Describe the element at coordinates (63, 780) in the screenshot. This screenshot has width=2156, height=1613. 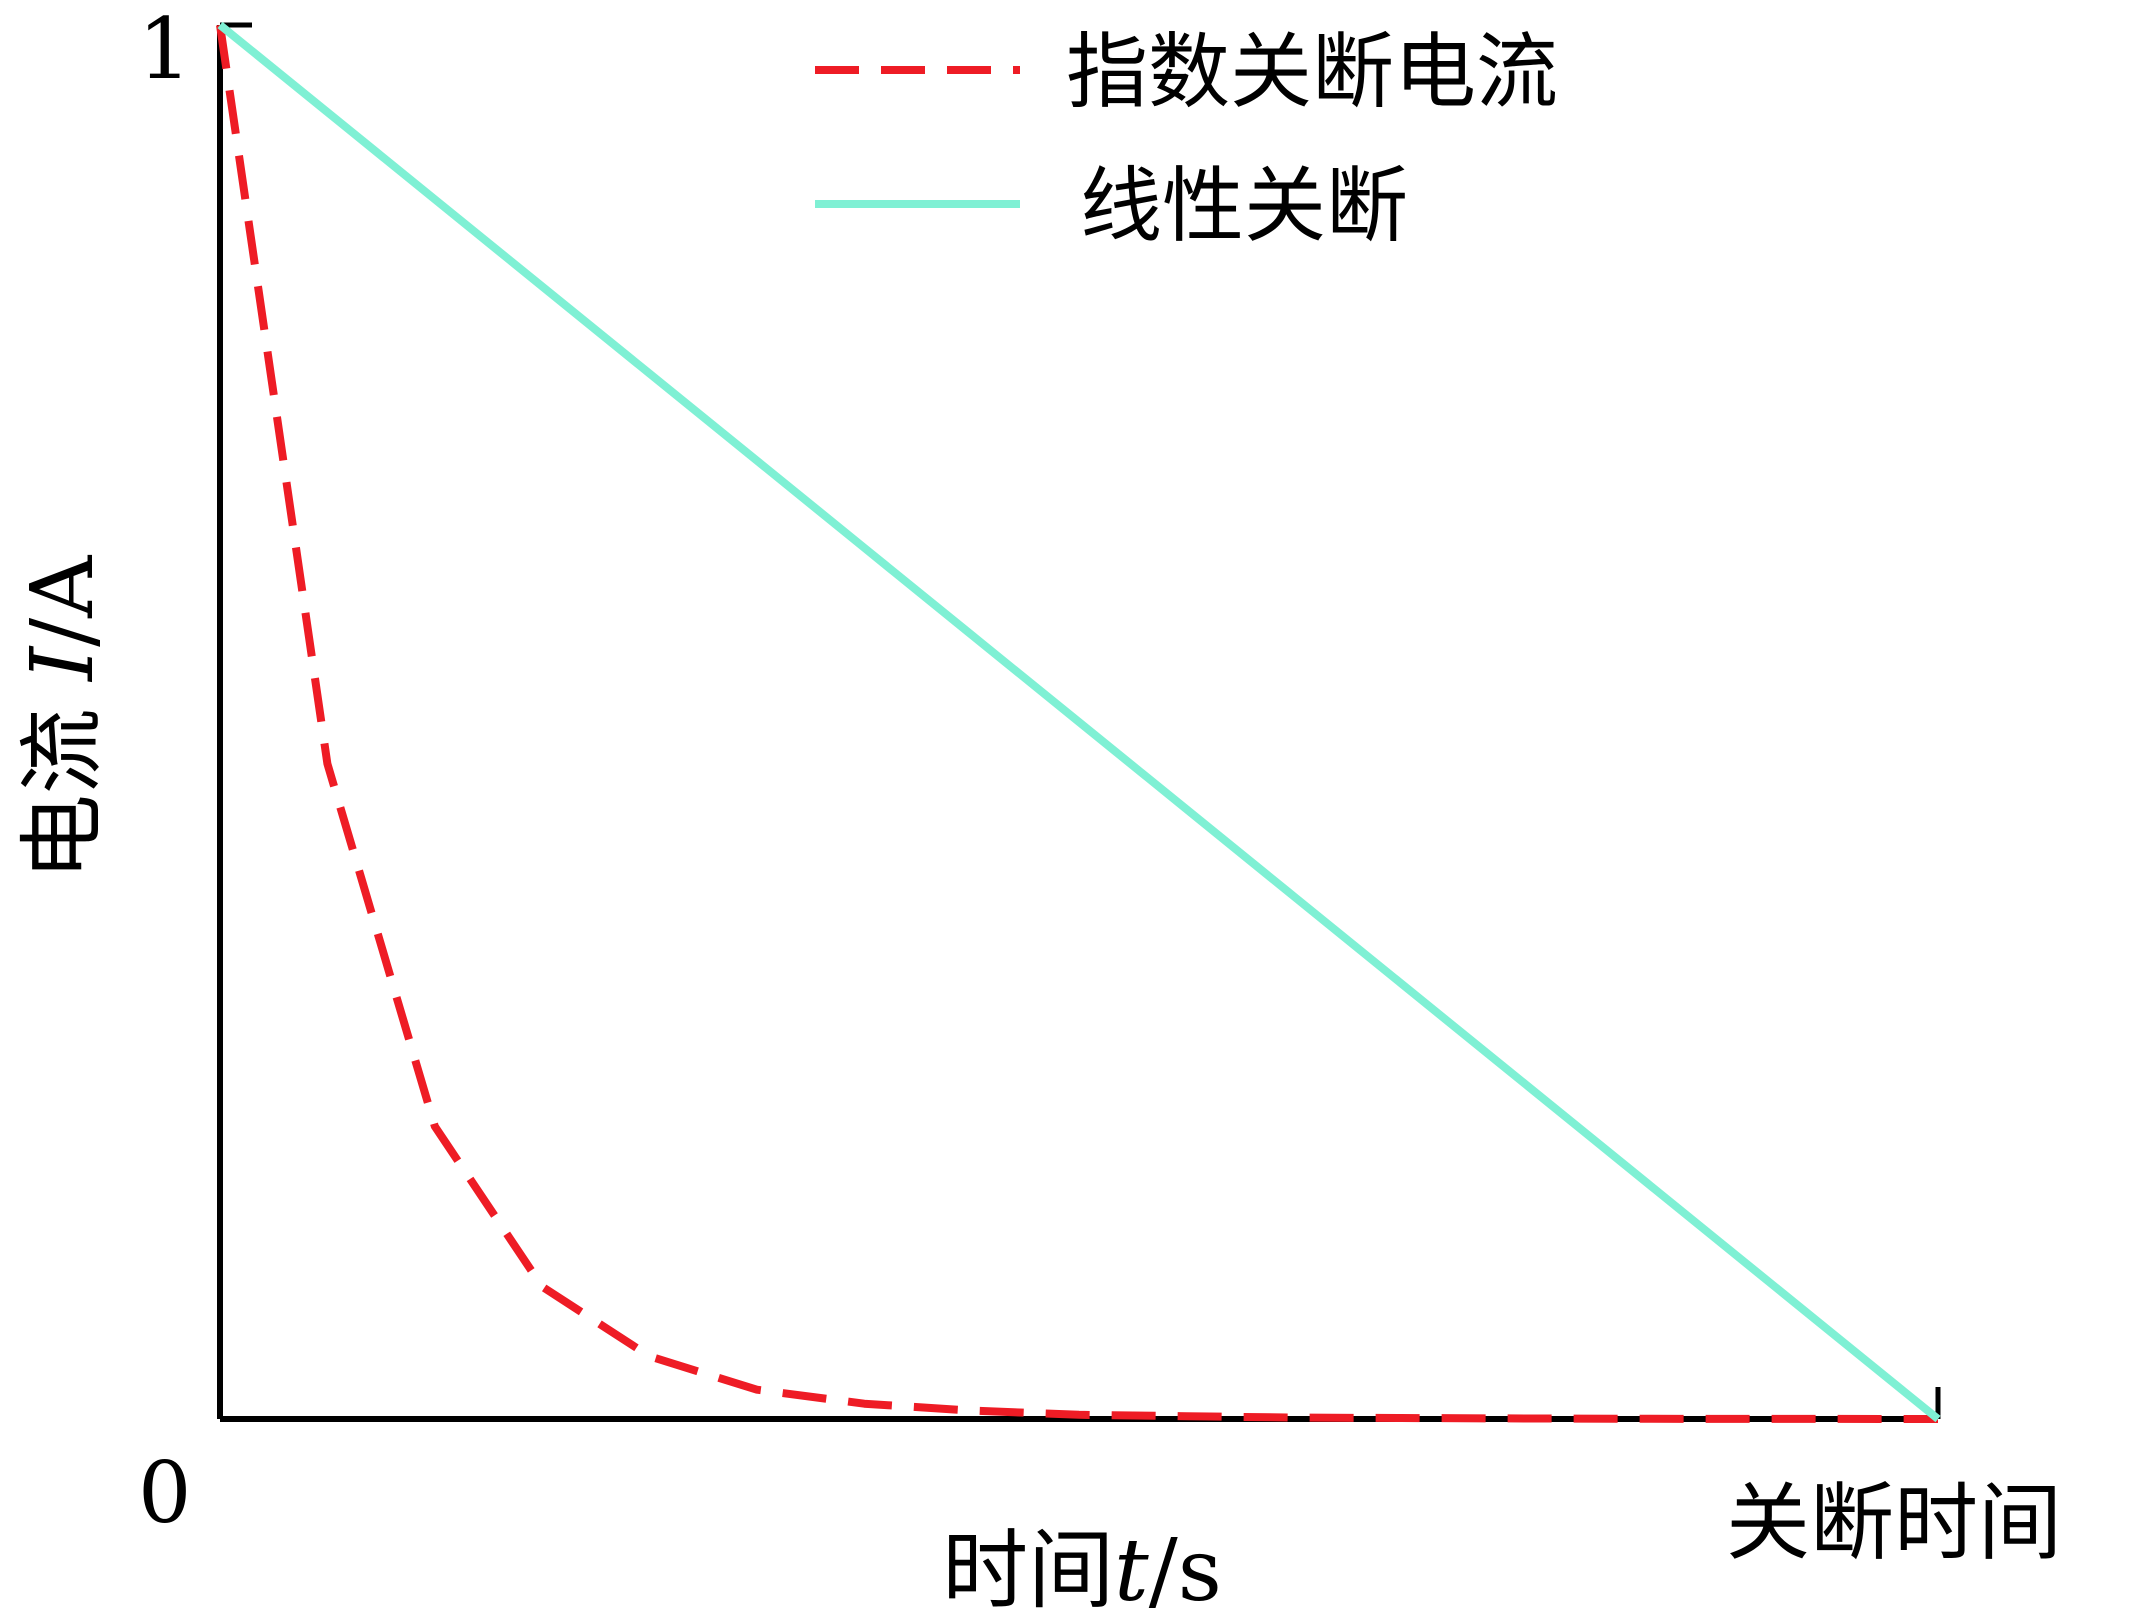
I see `y-axis-title-prefix: 电流` at that location.